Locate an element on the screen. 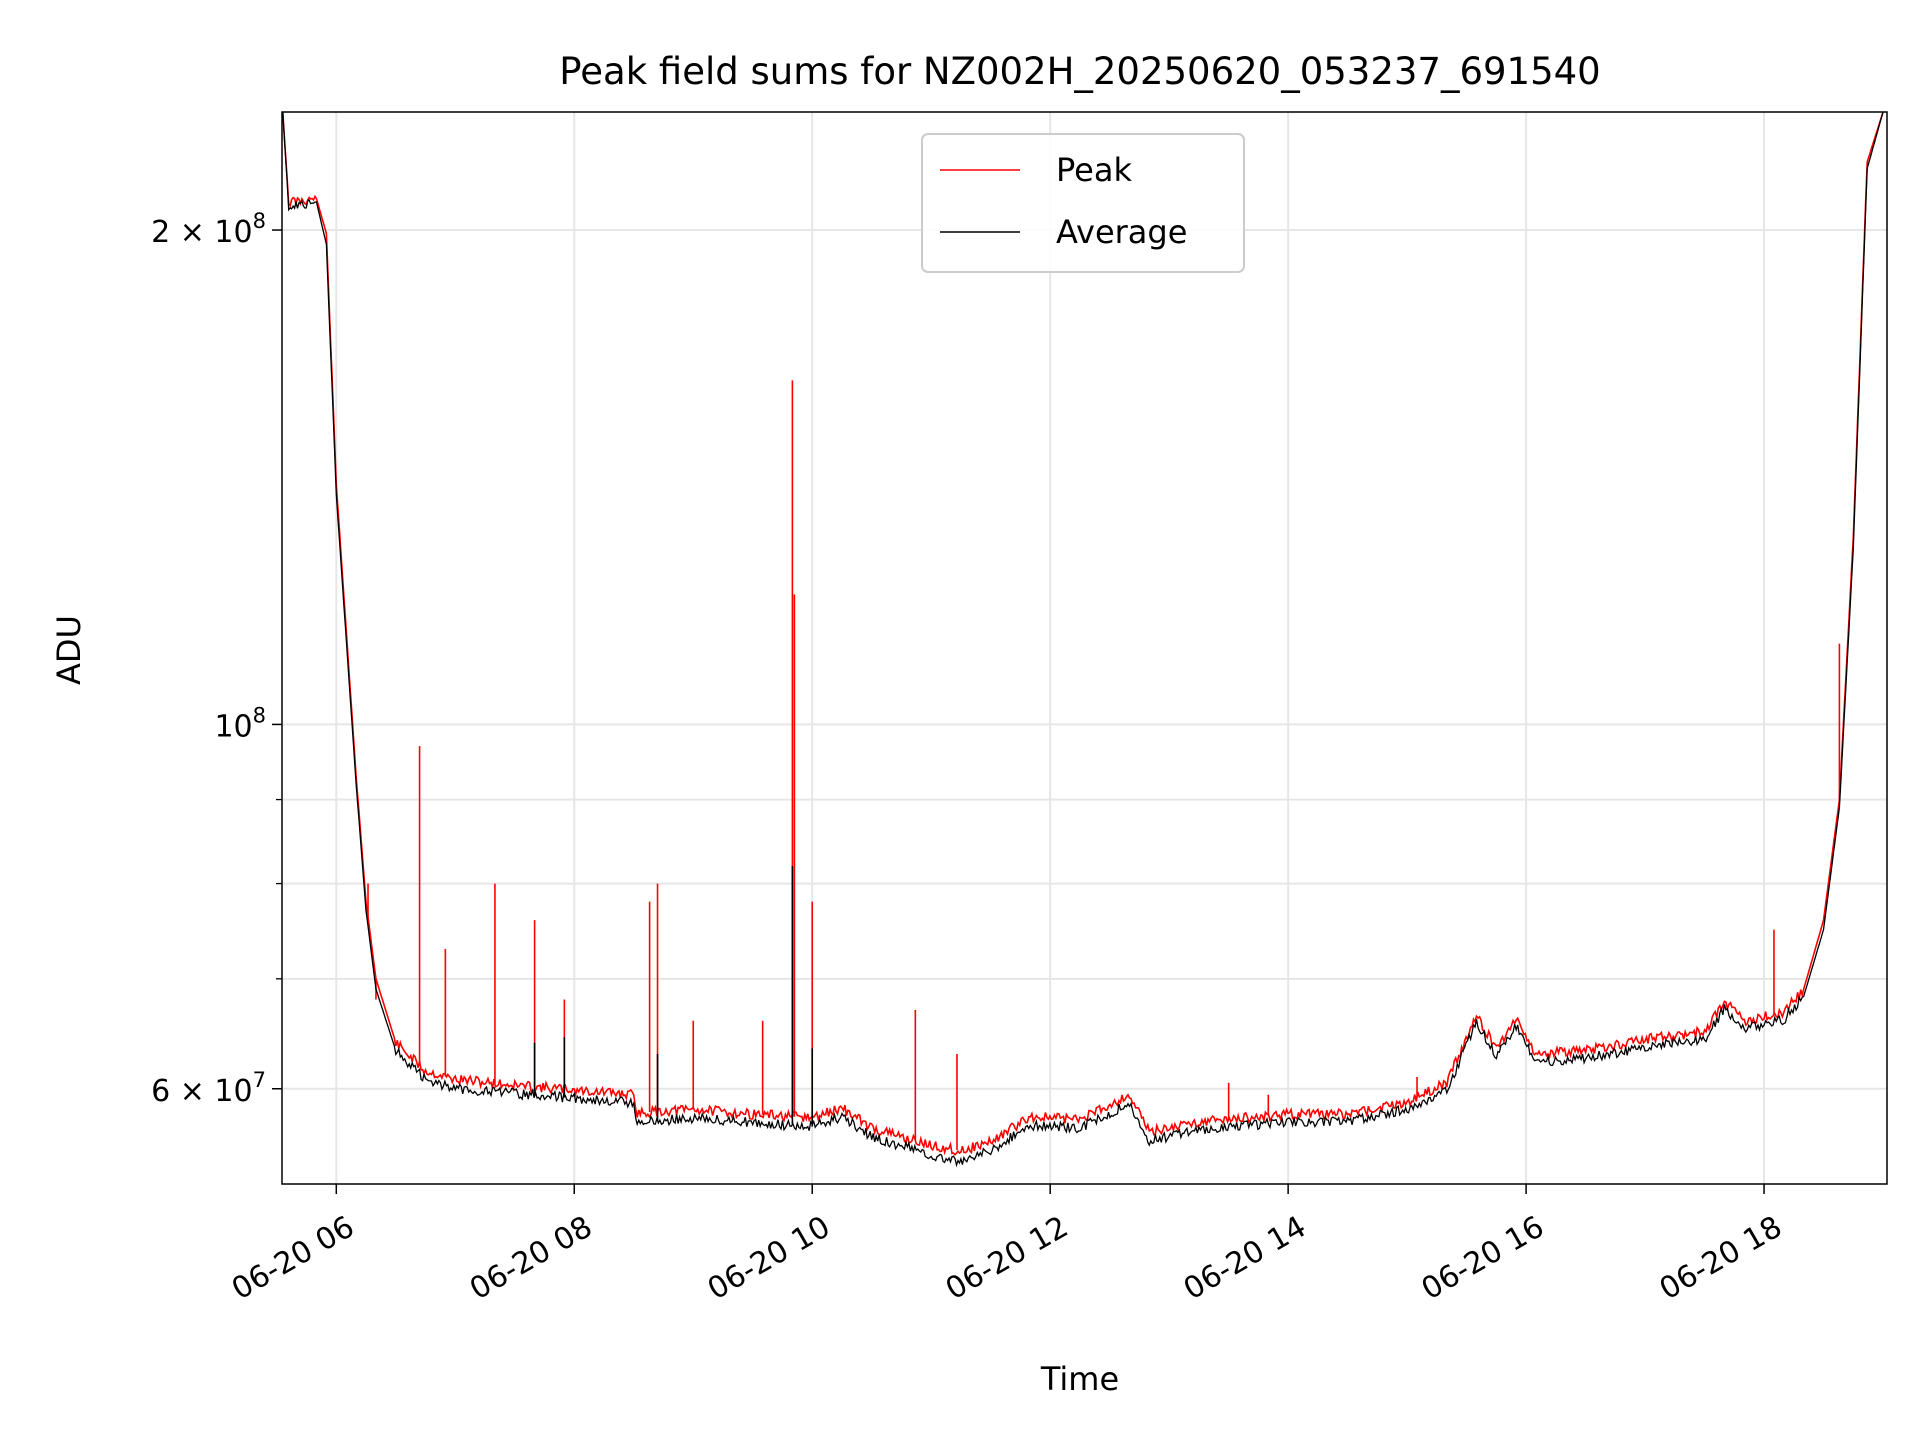  legend: Peak Average is located at coordinates (1083, 203).